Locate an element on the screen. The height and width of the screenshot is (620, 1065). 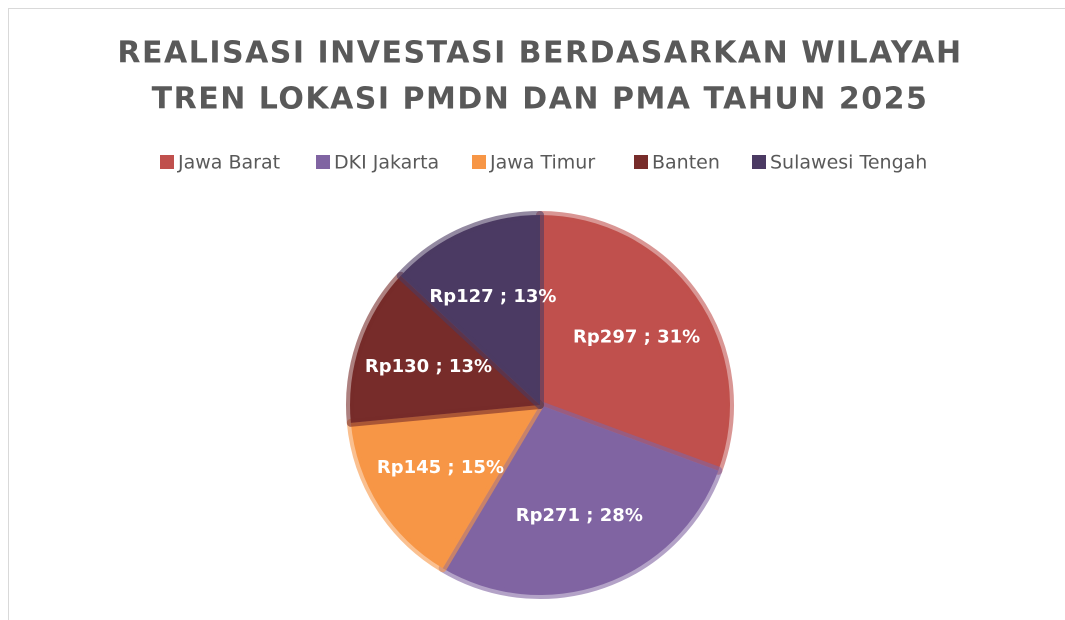
data-label: Rp127 ; 13% is located at coordinates (492, 296).